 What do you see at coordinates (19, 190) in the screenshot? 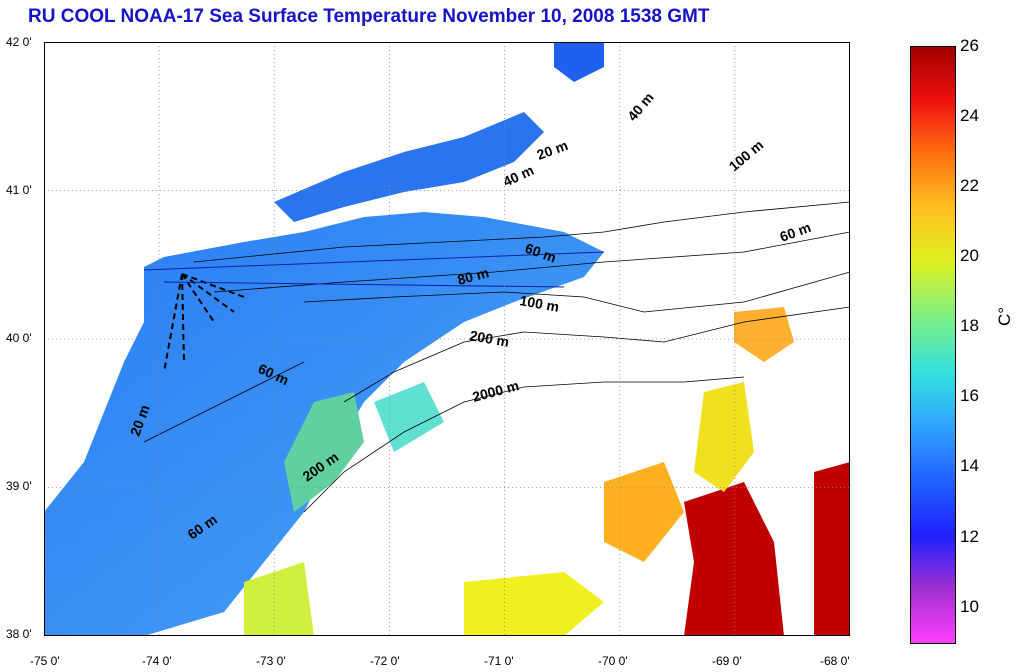
I see `lat-tick-41: 41 0'` at bounding box center [19, 190].